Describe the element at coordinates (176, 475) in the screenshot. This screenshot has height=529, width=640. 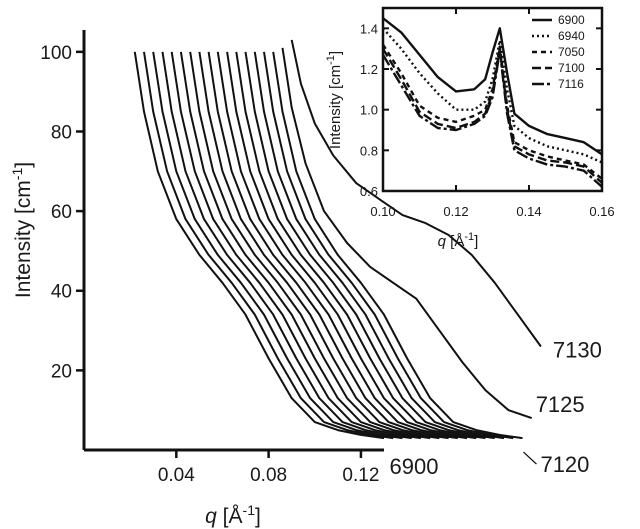
I see `main-x-tick-label: 0.04` at that location.